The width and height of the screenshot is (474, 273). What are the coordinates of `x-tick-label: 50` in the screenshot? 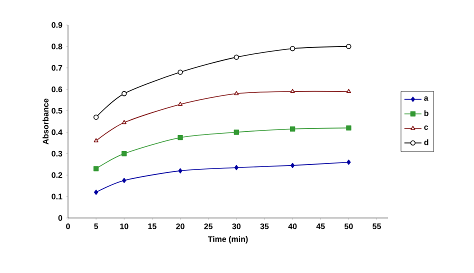 It's located at (348, 227).